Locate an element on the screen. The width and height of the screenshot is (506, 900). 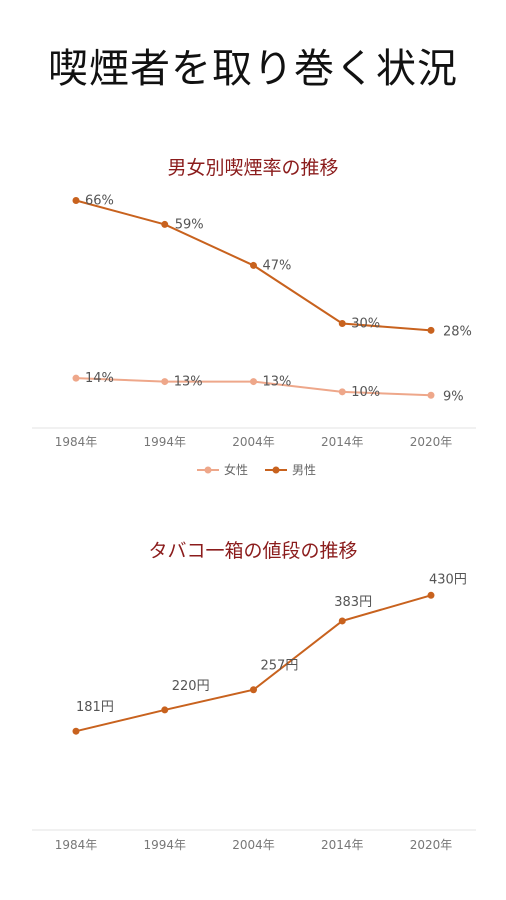
legend: 女性 男性 is located at coordinates (256, 469).